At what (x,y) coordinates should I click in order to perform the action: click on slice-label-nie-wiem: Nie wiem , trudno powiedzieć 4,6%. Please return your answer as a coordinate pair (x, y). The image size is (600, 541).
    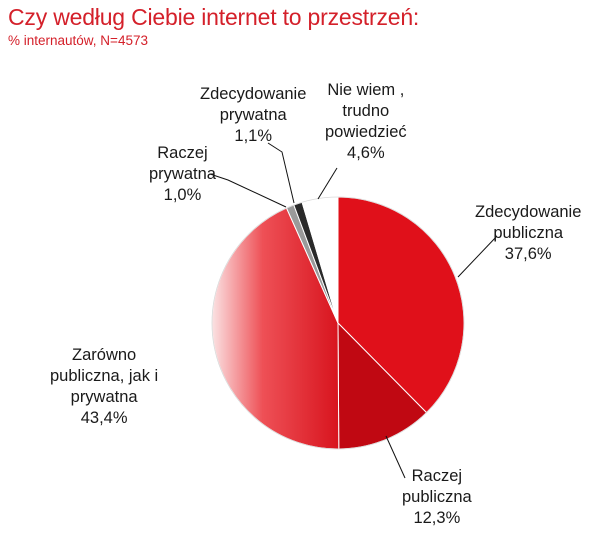
    Looking at the image, I should click on (366, 122).